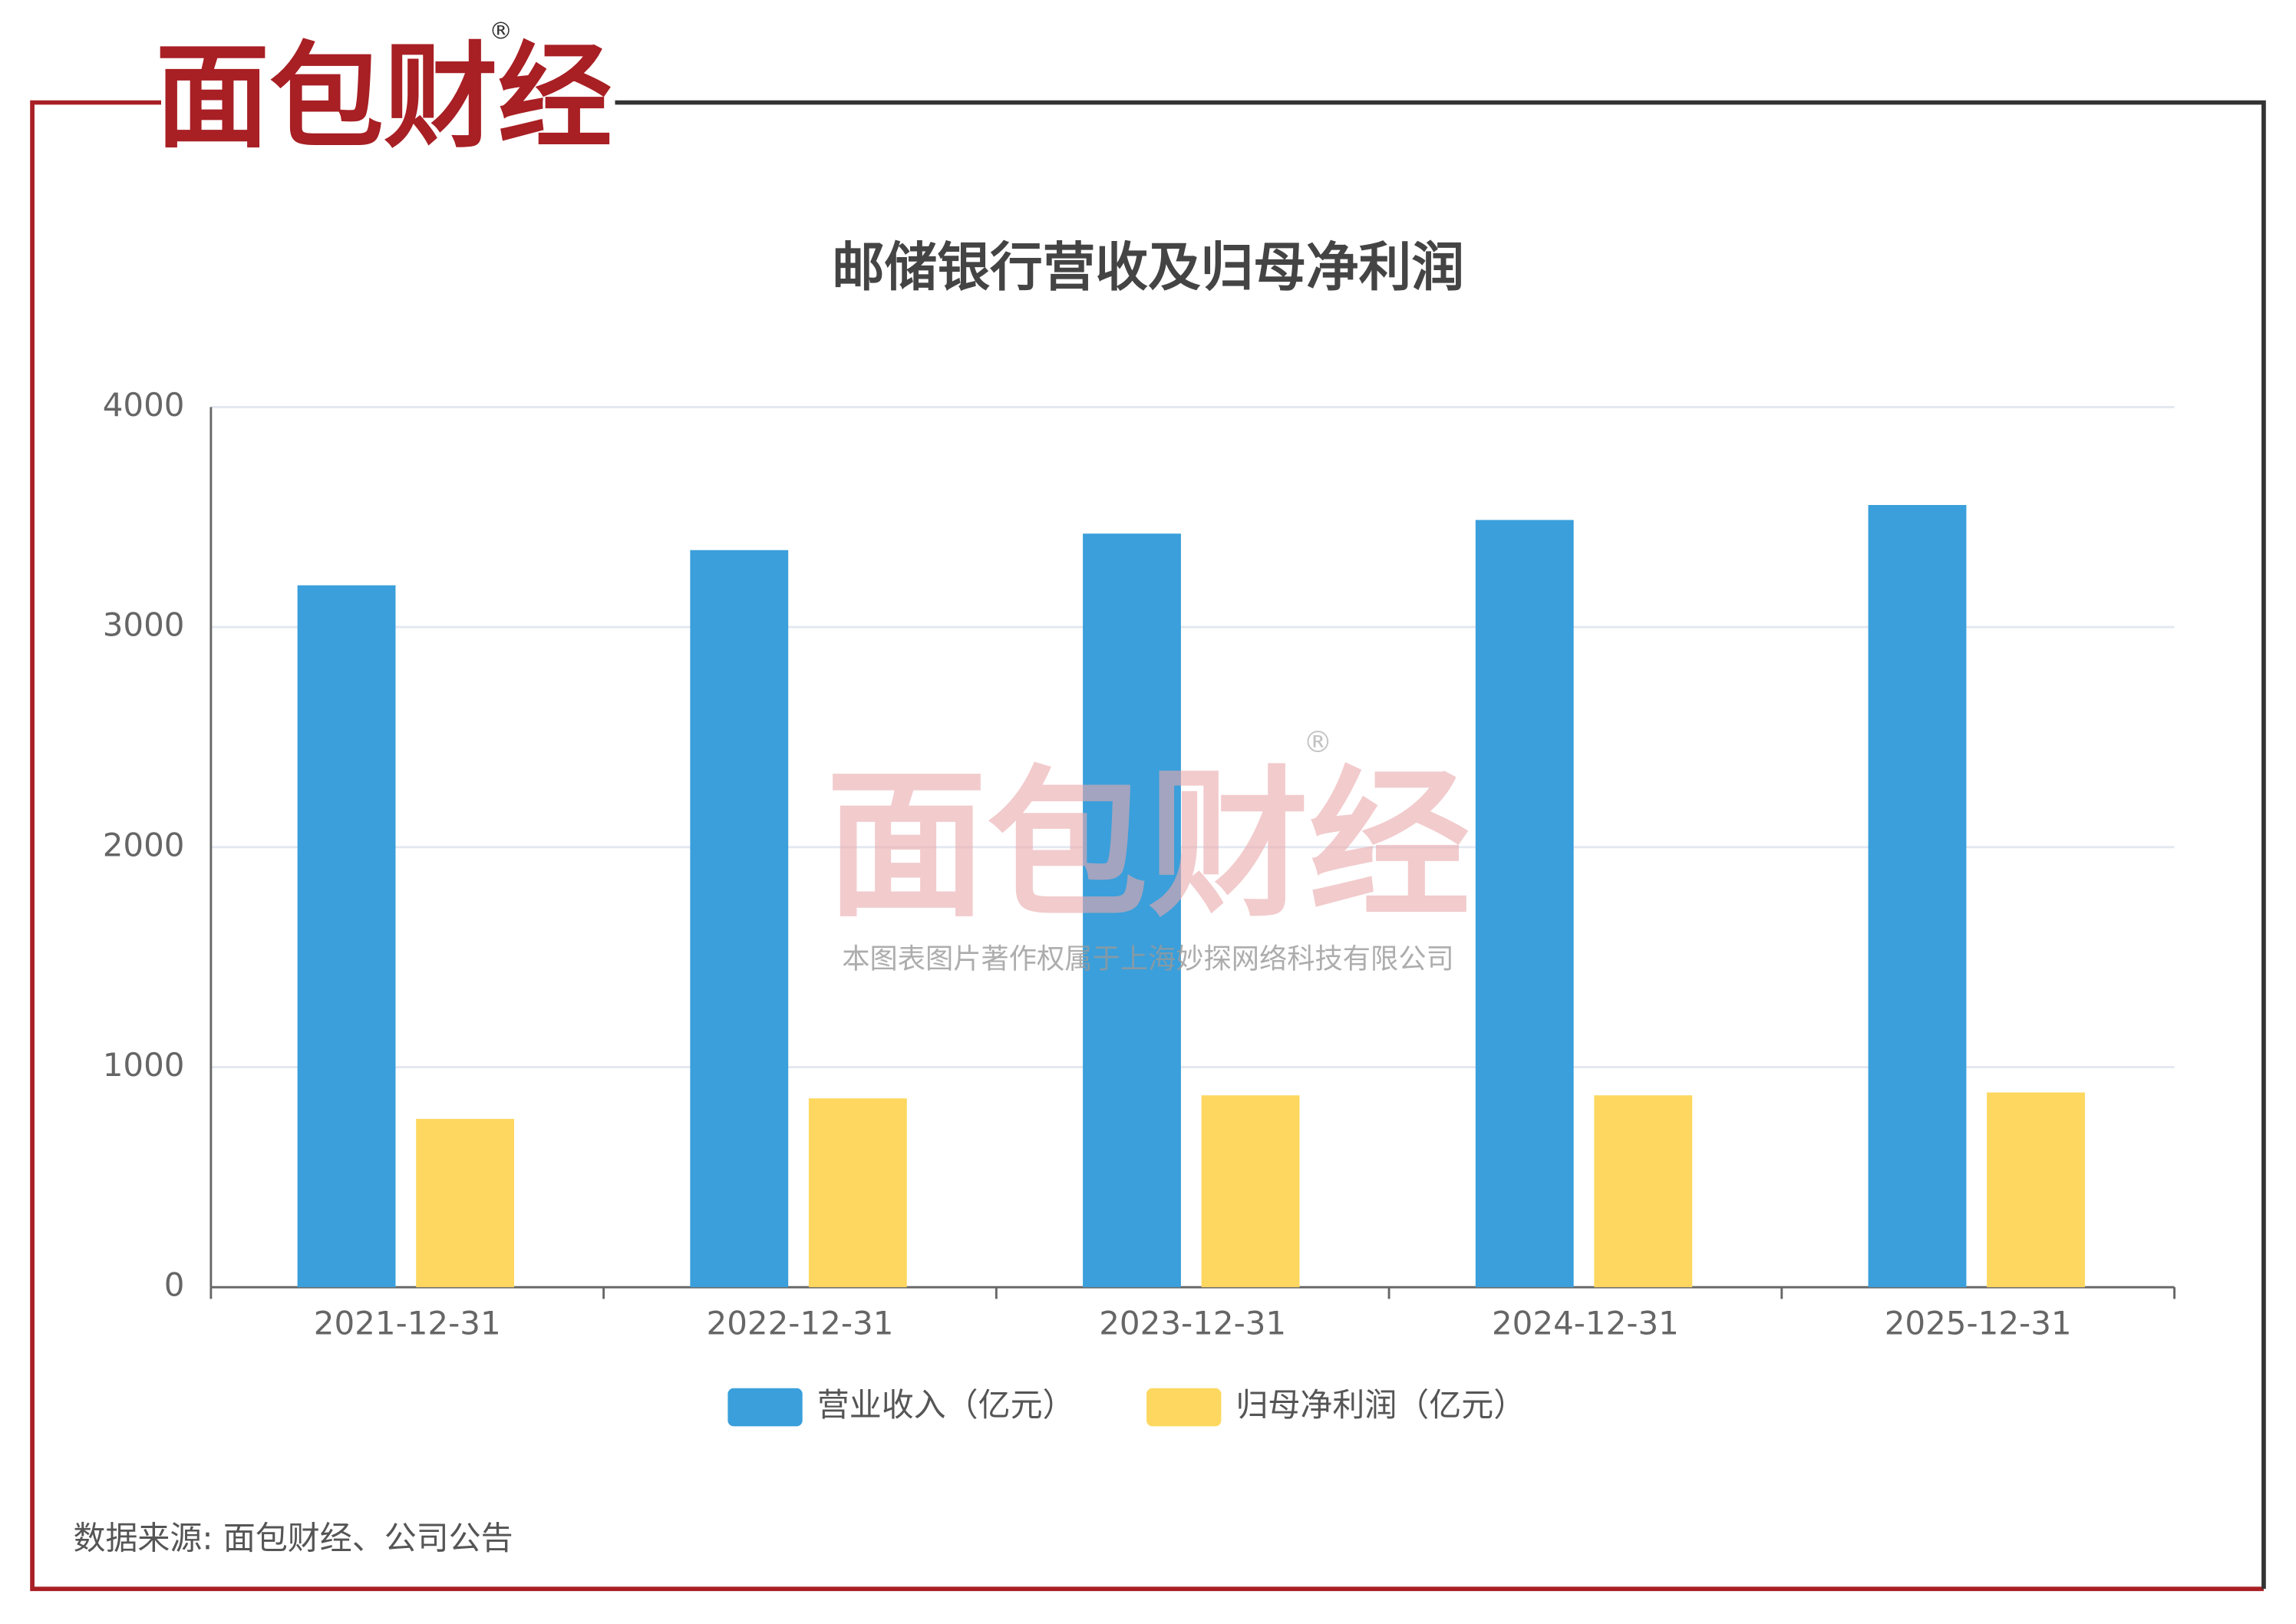 The width and height of the screenshot is (2296, 1624). What do you see at coordinates (1192, 1323) in the screenshot?
I see `x-tick-label: 2023-12-31` at bounding box center [1192, 1323].